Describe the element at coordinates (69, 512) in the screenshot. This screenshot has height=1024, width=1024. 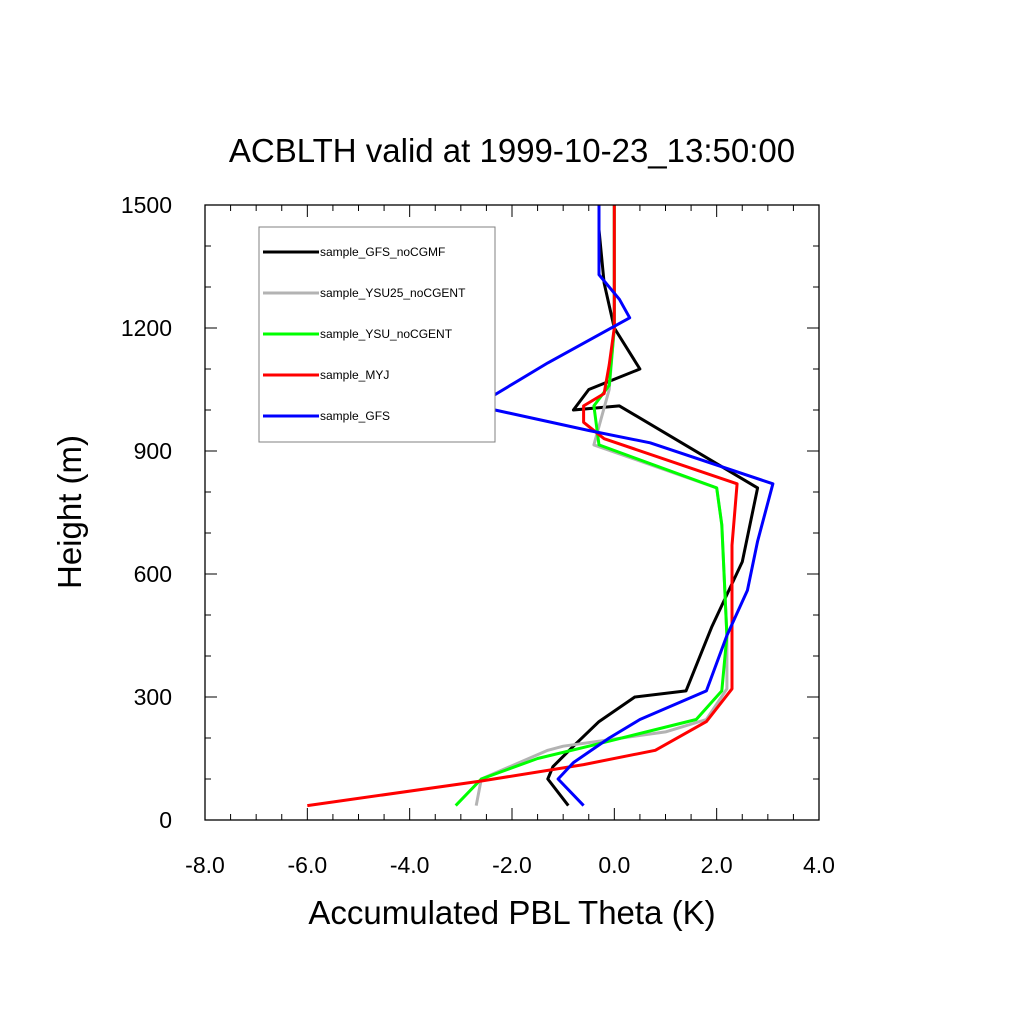
I see `y-axis-label: Height (m)` at that location.